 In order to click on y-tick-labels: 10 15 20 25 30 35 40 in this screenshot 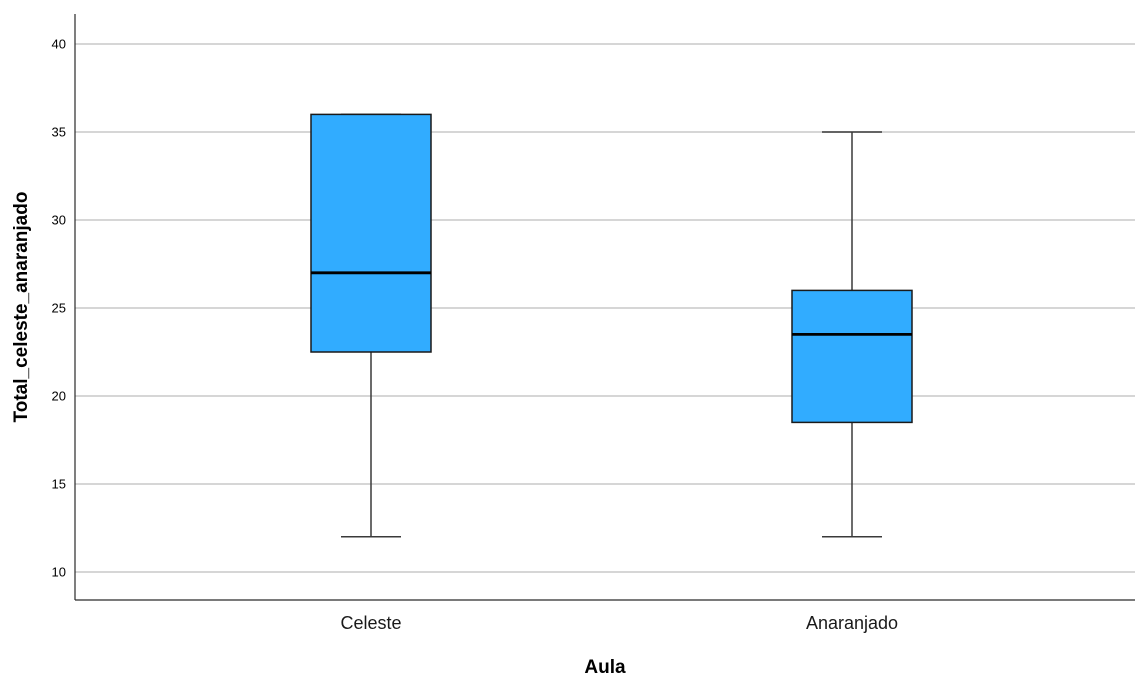, I will do `click(59, 308)`.